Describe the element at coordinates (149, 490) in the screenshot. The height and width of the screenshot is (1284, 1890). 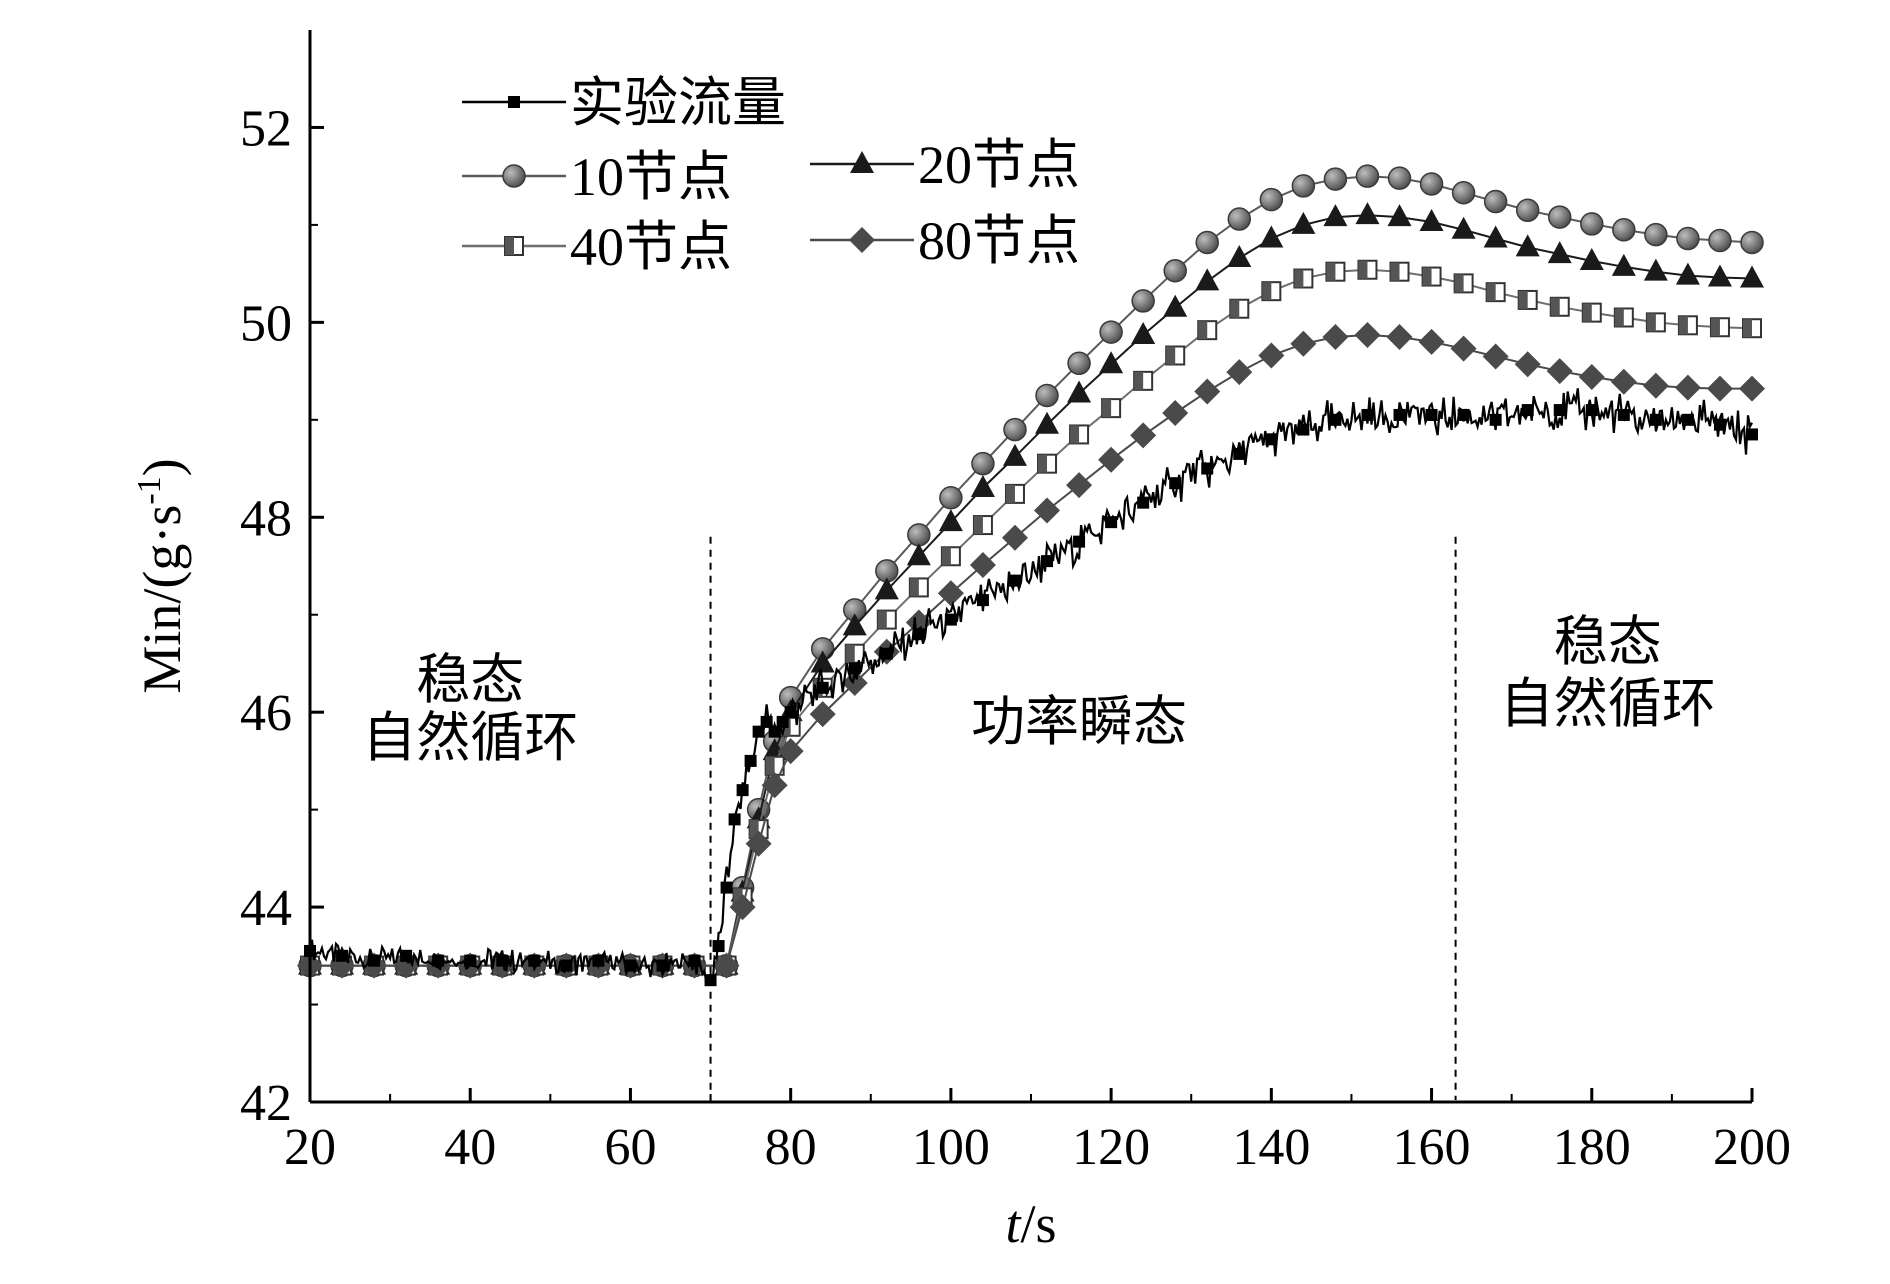
I see `y-axis-title-superscript: -1` at that location.